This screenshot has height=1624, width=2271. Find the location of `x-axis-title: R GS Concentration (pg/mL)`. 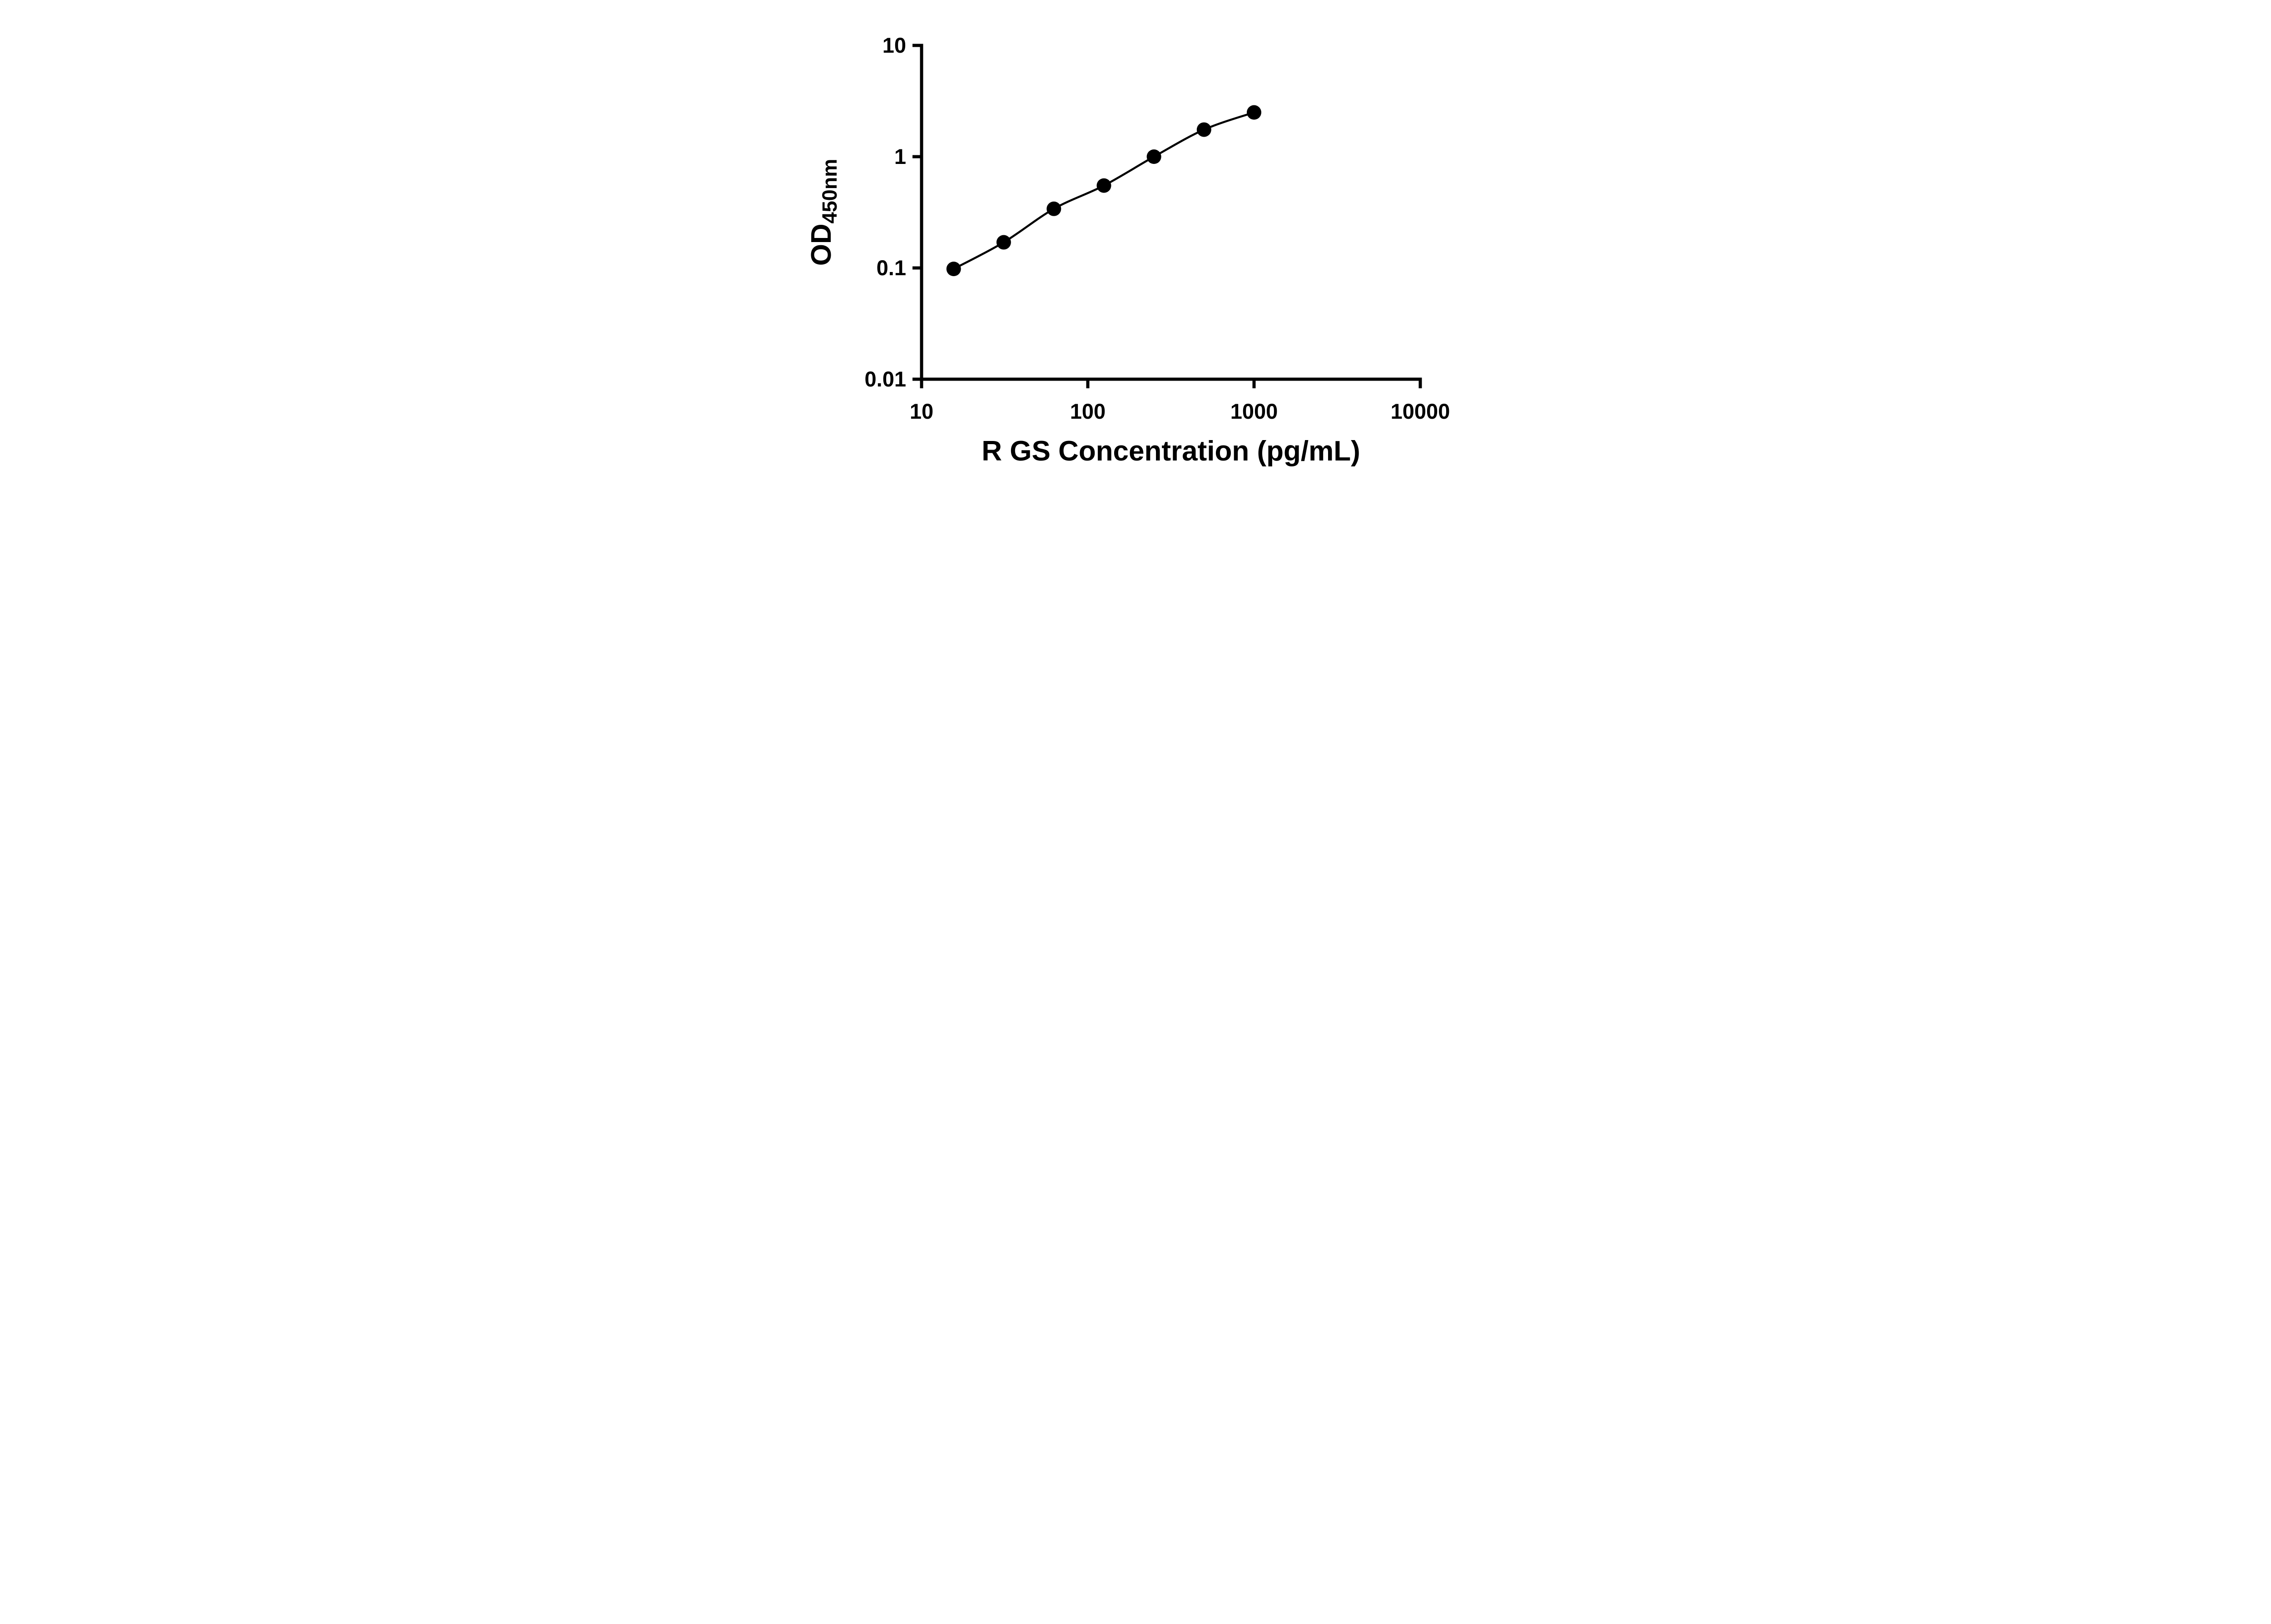

x-axis-title: R GS Concentration (pg/mL) is located at coordinates (1171, 451).